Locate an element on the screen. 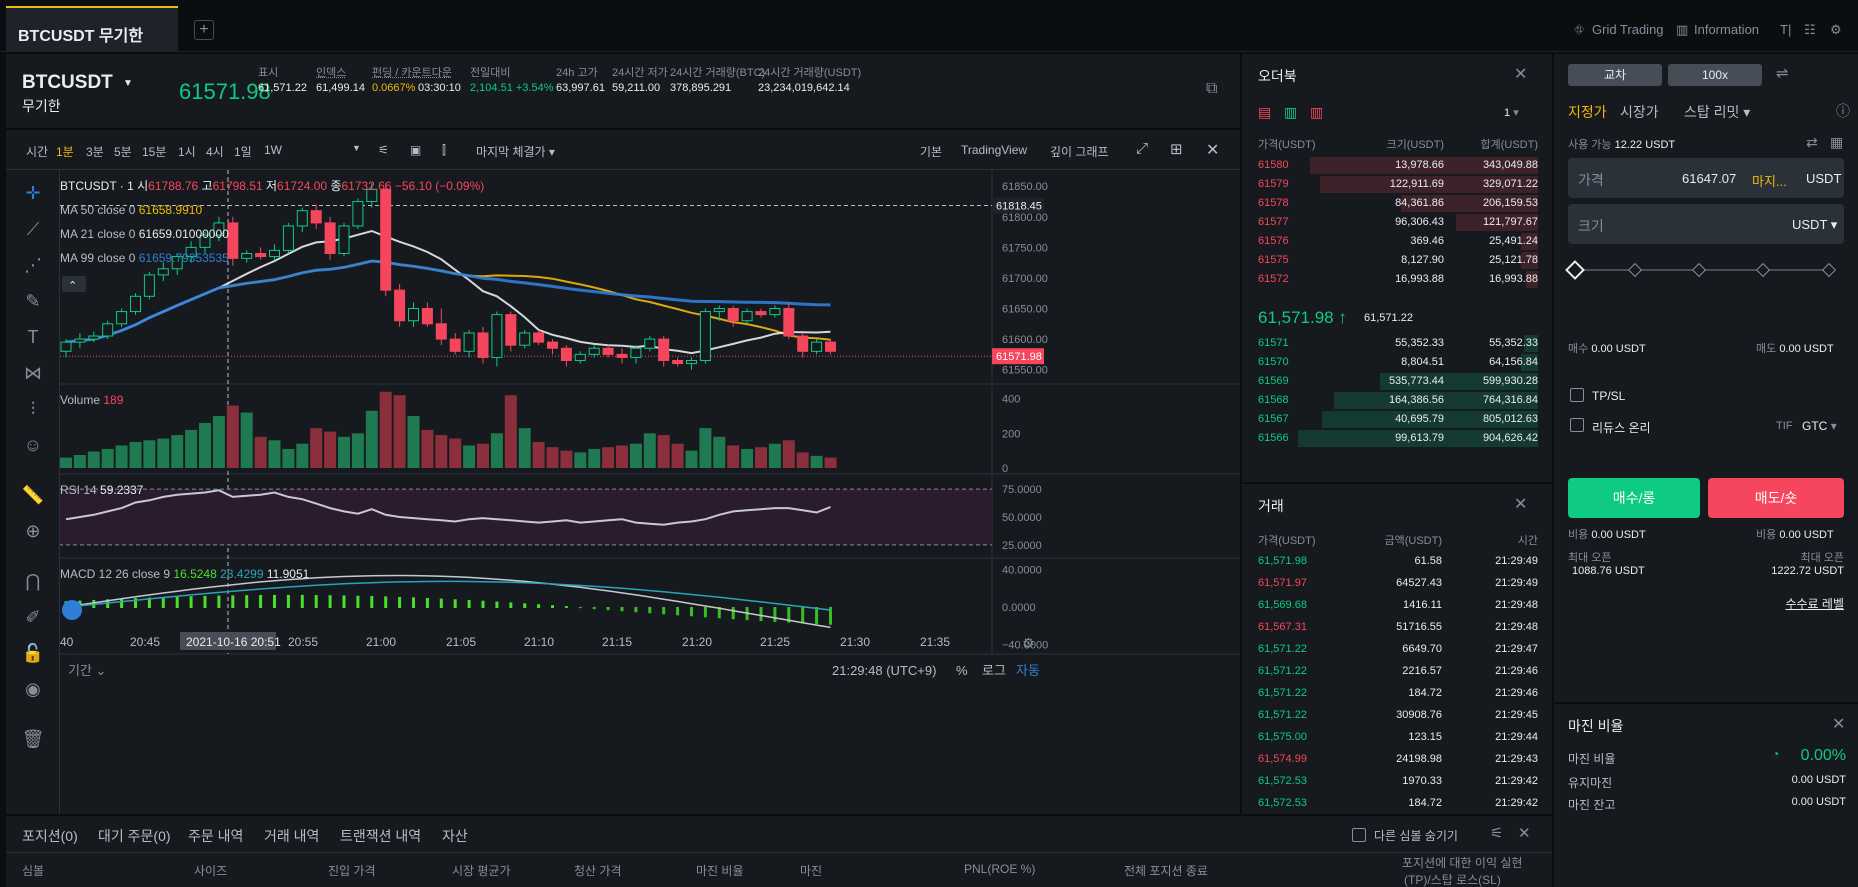 This screenshot has height=887, width=1858. size-input: 크기 USDT ▾ is located at coordinates (1706, 224).